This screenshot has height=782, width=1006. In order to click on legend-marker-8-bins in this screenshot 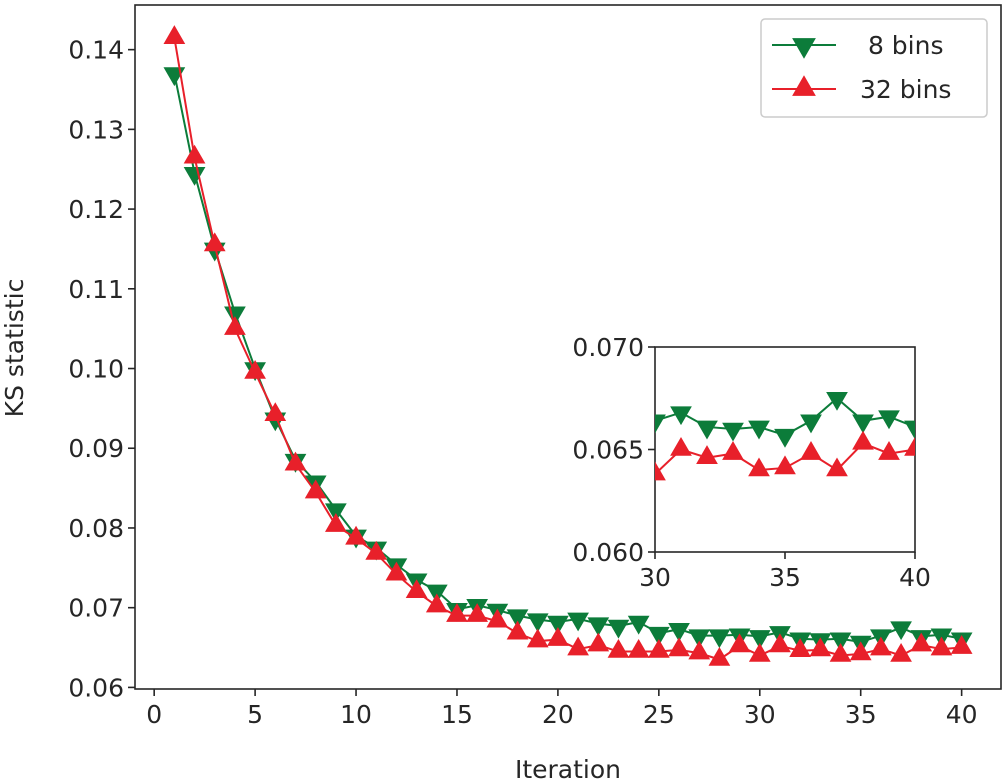, I will do `click(804, 48)`.